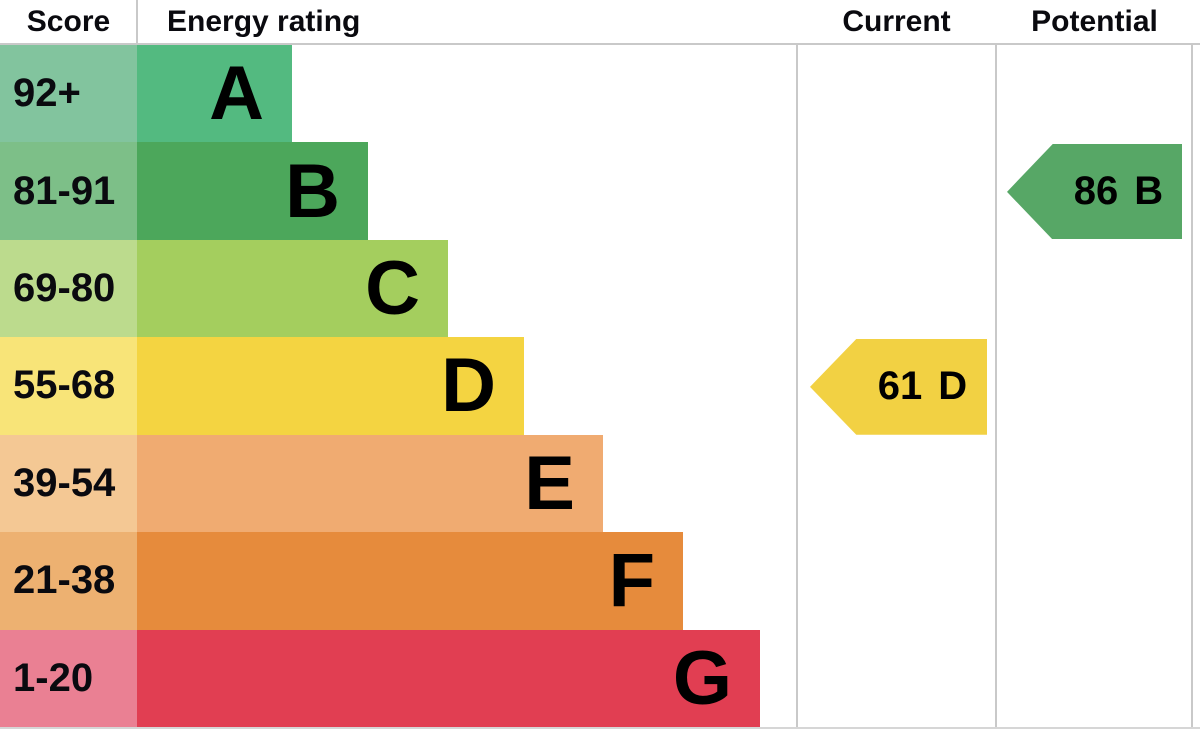  Describe the element at coordinates (68, 581) in the screenshot. I see `score-range-f: 21-38` at that location.